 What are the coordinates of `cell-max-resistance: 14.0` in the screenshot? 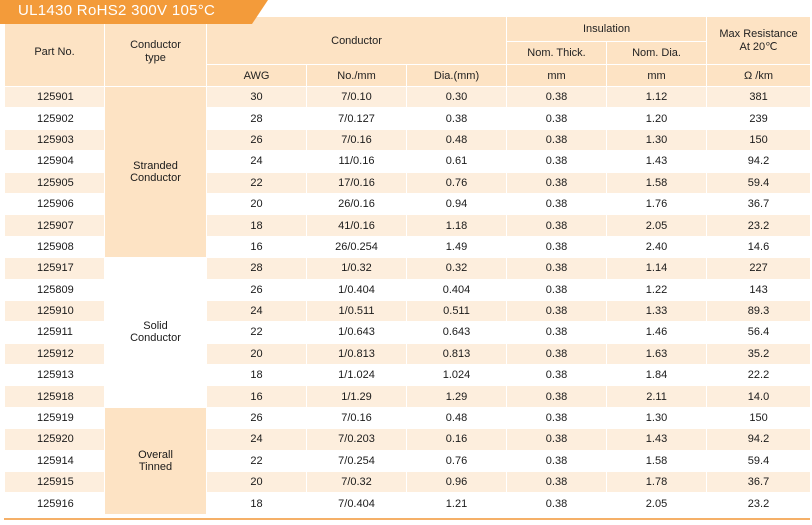 It's located at (759, 396).